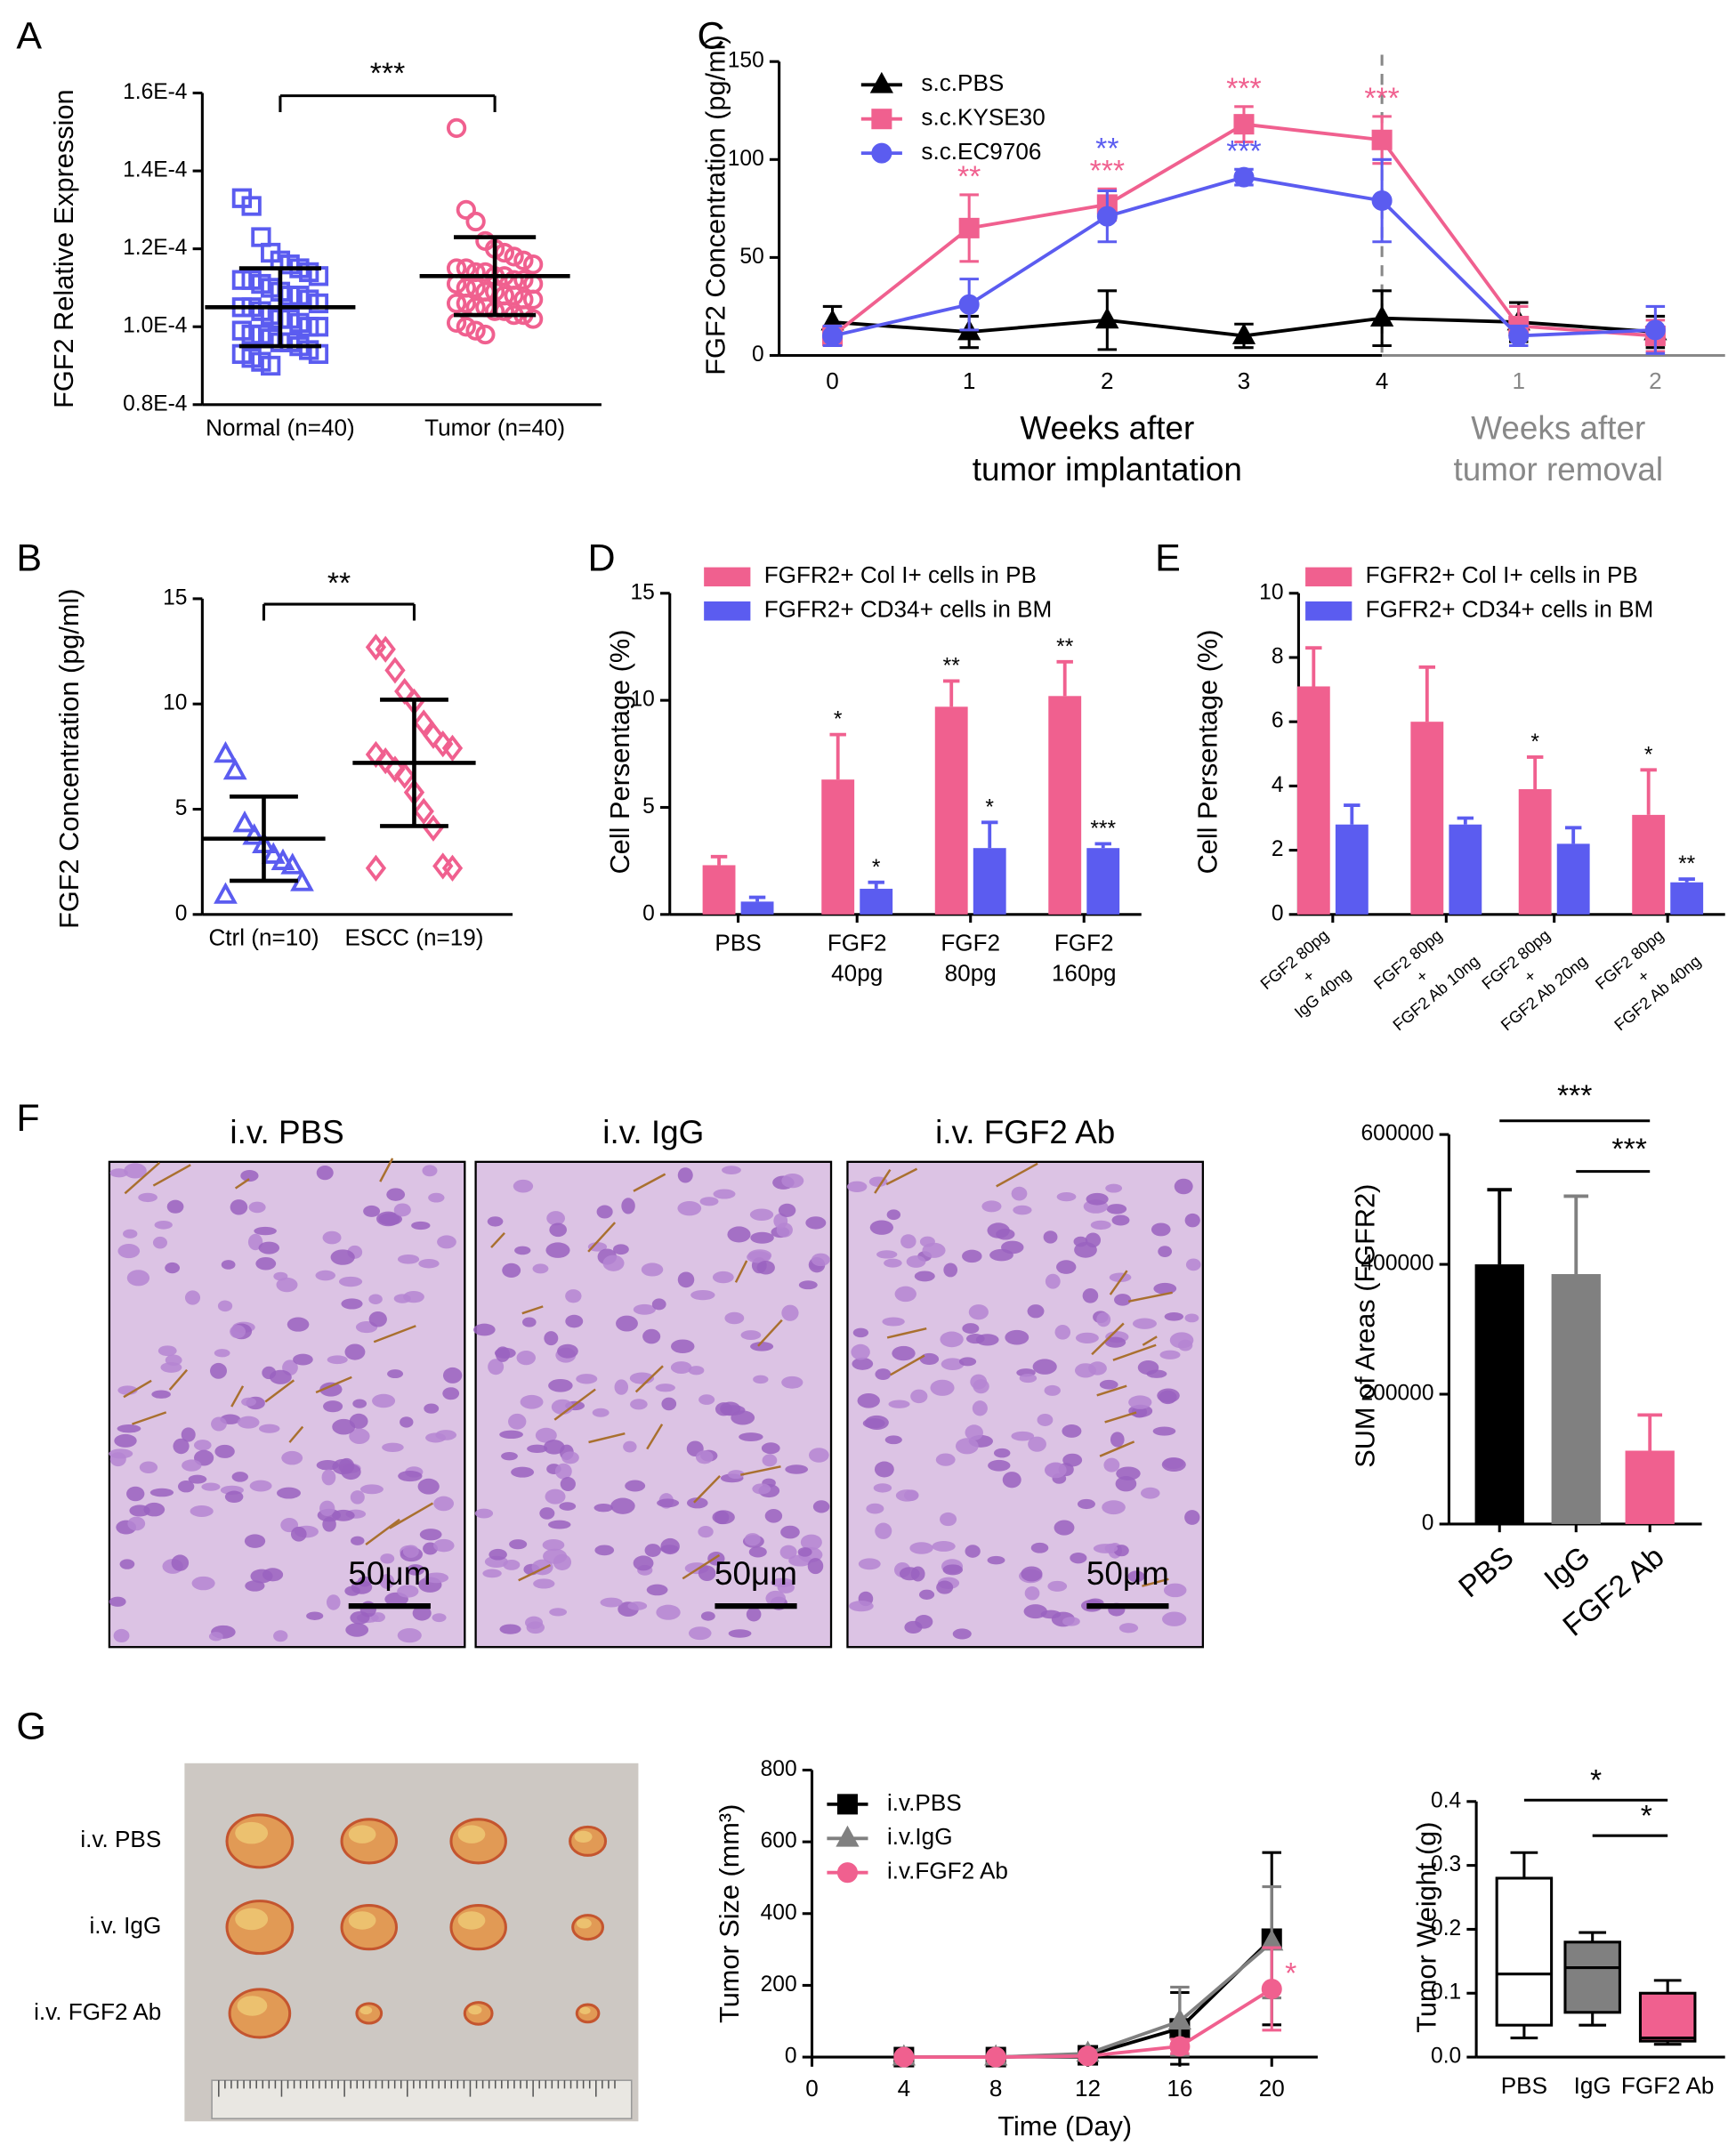 The image size is (1736, 2146). What do you see at coordinates (1364, 1326) in the screenshot?
I see `y-axis-title: SUM of Areas (FGFR2)` at bounding box center [1364, 1326].